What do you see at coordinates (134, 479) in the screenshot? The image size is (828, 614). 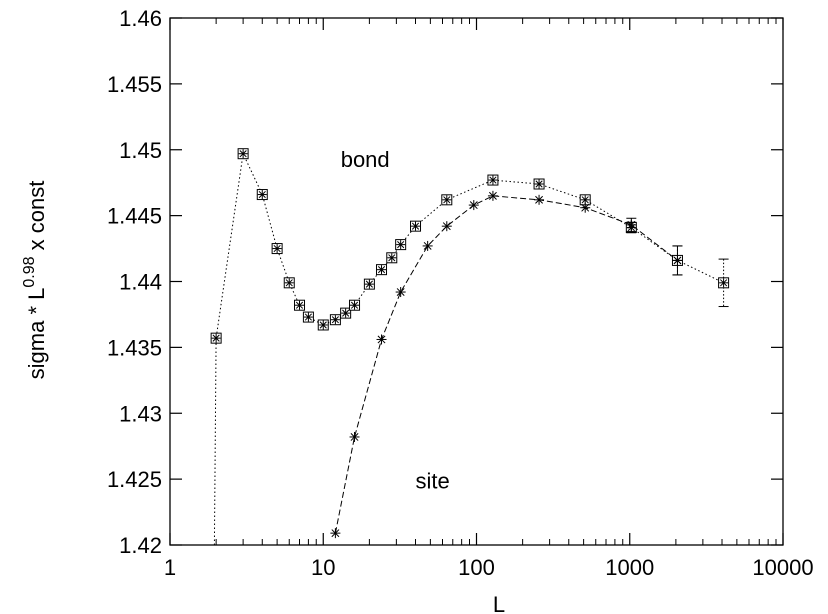 I see `y-tick-label: 1.425` at bounding box center [134, 479].